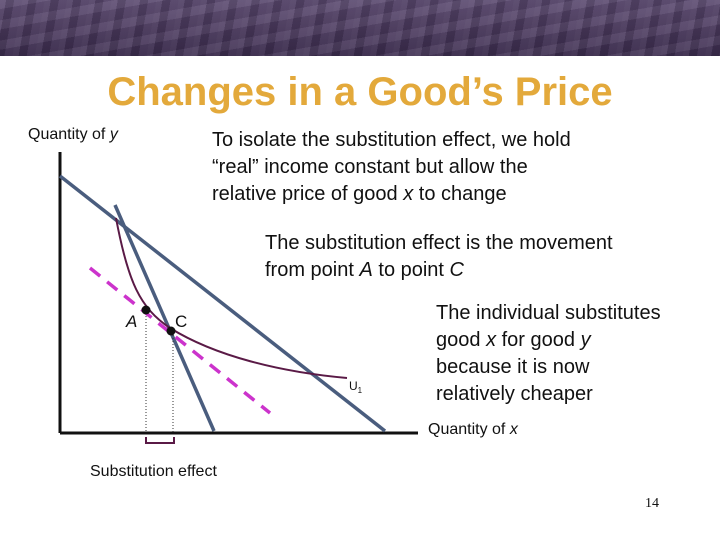 This screenshot has width=720, height=540. What do you see at coordinates (364, 270) in the screenshot?
I see `note2-line2: from point A to point C` at bounding box center [364, 270].